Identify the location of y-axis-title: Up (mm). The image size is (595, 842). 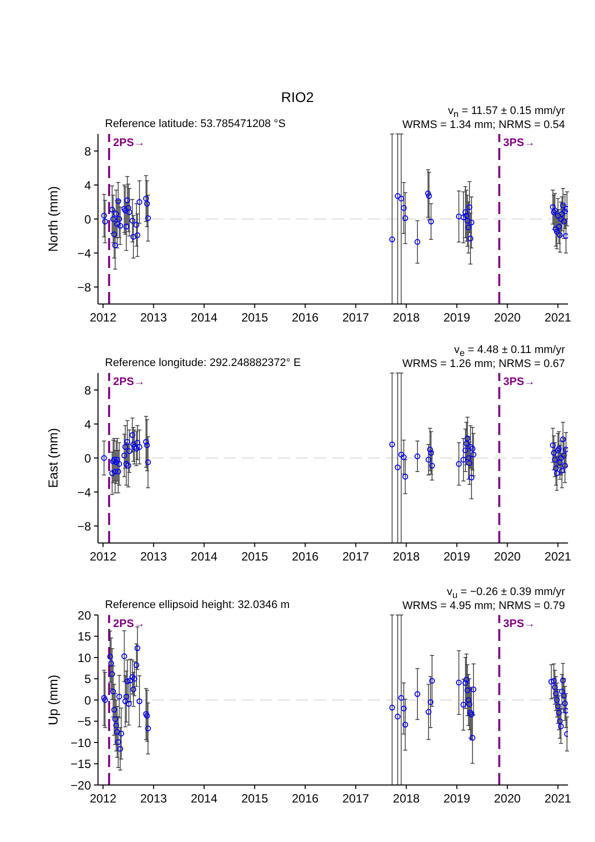
(53, 700).